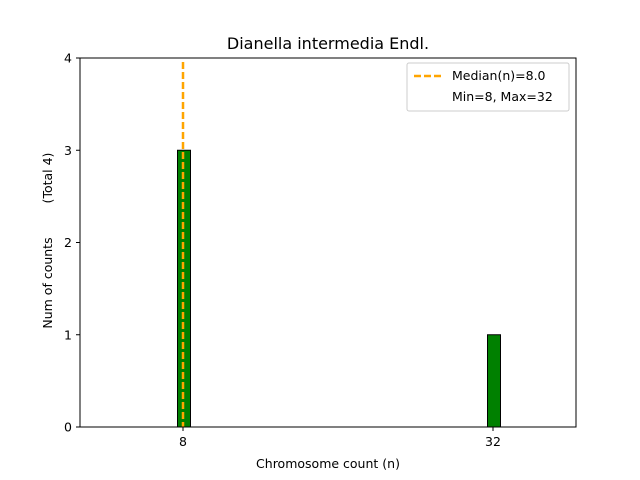 The height and width of the screenshot is (480, 640). I want to click on legend-box, so click(488, 87).